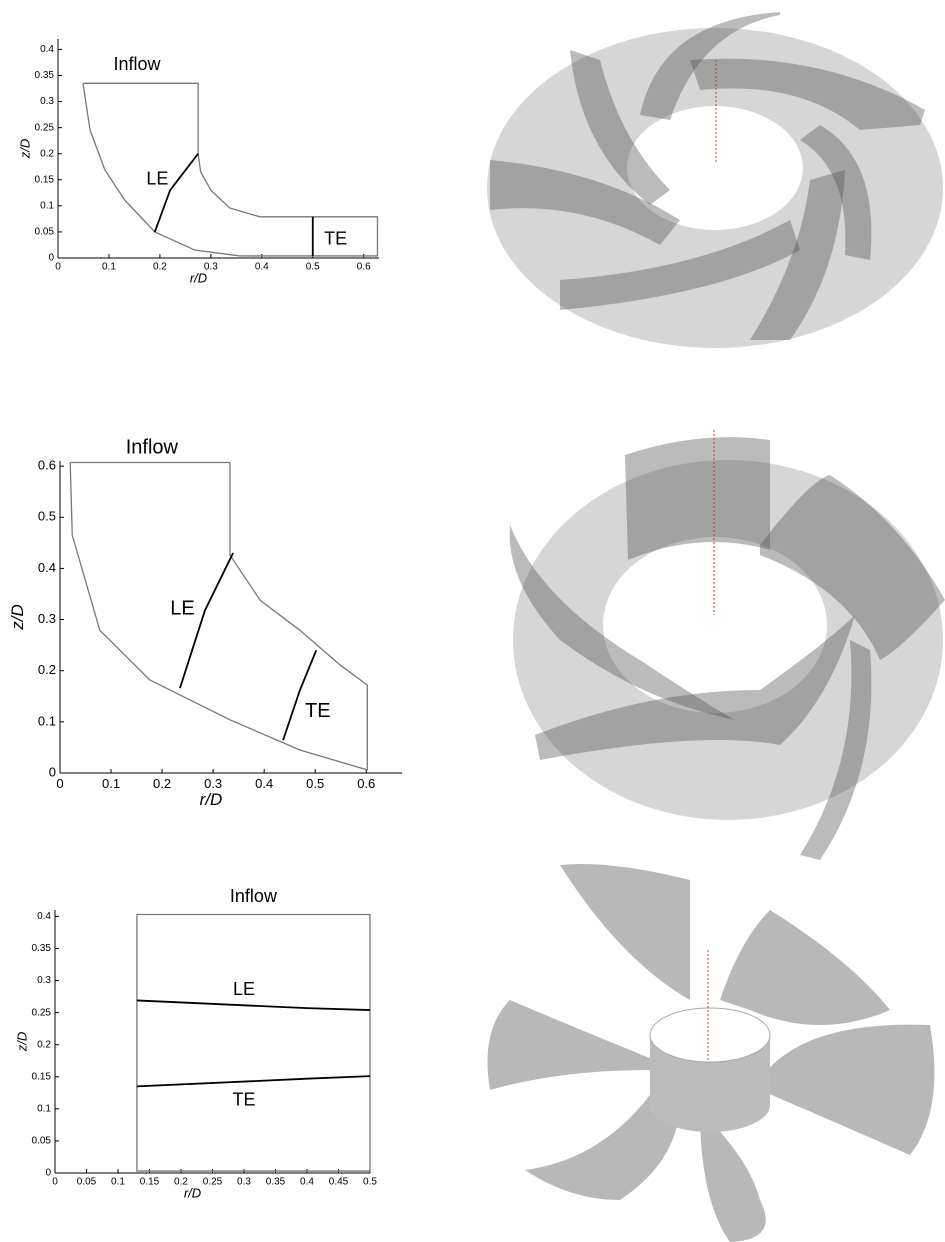 This screenshot has width=945, height=1242. Describe the element at coordinates (47, 465) in the screenshot. I see `y-tick-label: 0.6` at that location.